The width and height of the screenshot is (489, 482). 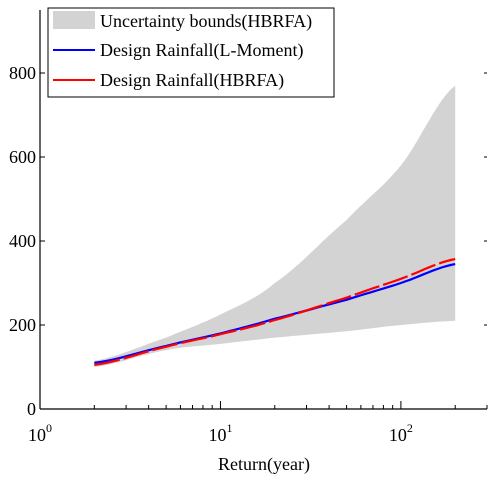 What do you see at coordinates (264, 464) in the screenshot?
I see `x-axis-label: Return(year)` at bounding box center [264, 464].